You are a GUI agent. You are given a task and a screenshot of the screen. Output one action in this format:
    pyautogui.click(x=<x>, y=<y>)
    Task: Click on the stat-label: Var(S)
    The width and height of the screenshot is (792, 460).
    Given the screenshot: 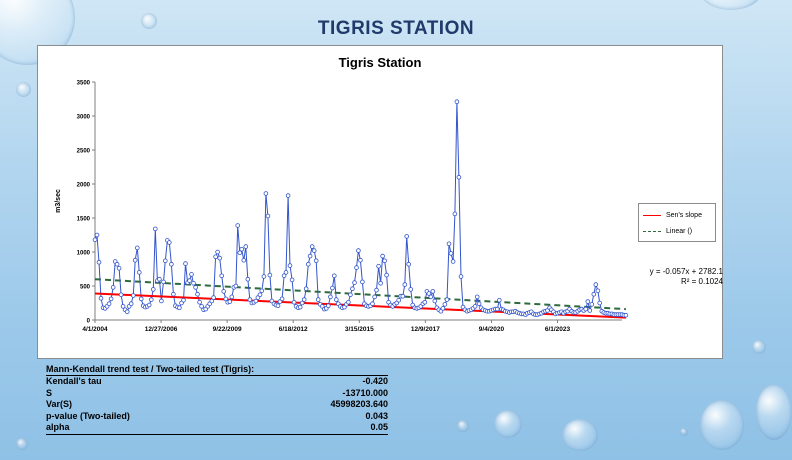 What is the action you would take?
    pyautogui.click(x=59, y=404)
    